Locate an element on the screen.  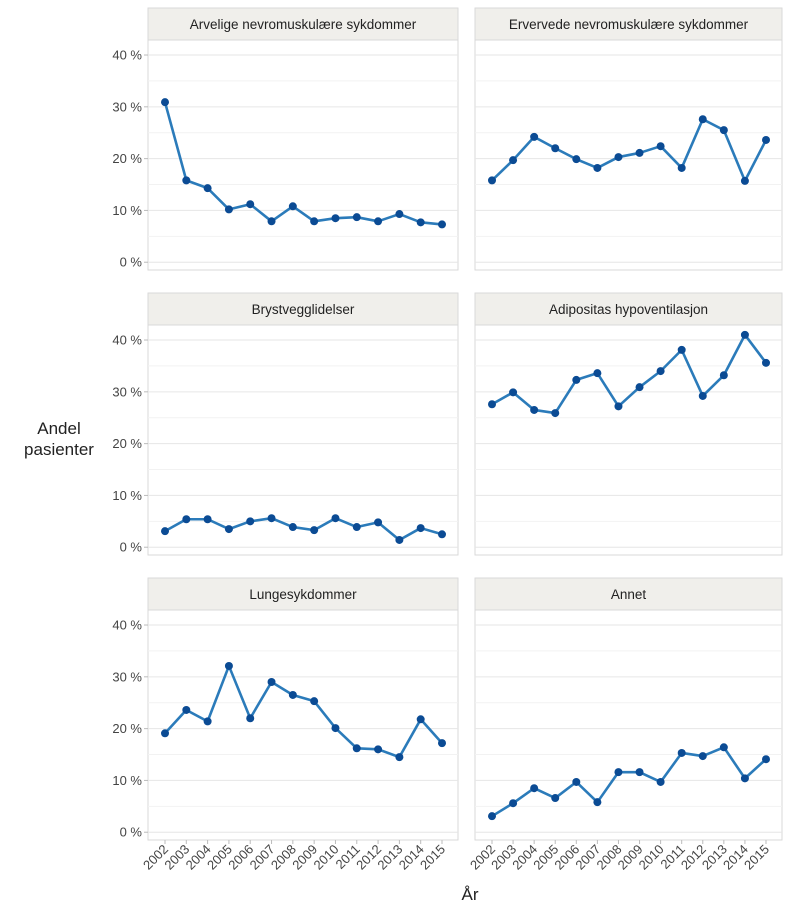
facet-title: Adipositas hypoventilasjon is located at coordinates (628, 309).